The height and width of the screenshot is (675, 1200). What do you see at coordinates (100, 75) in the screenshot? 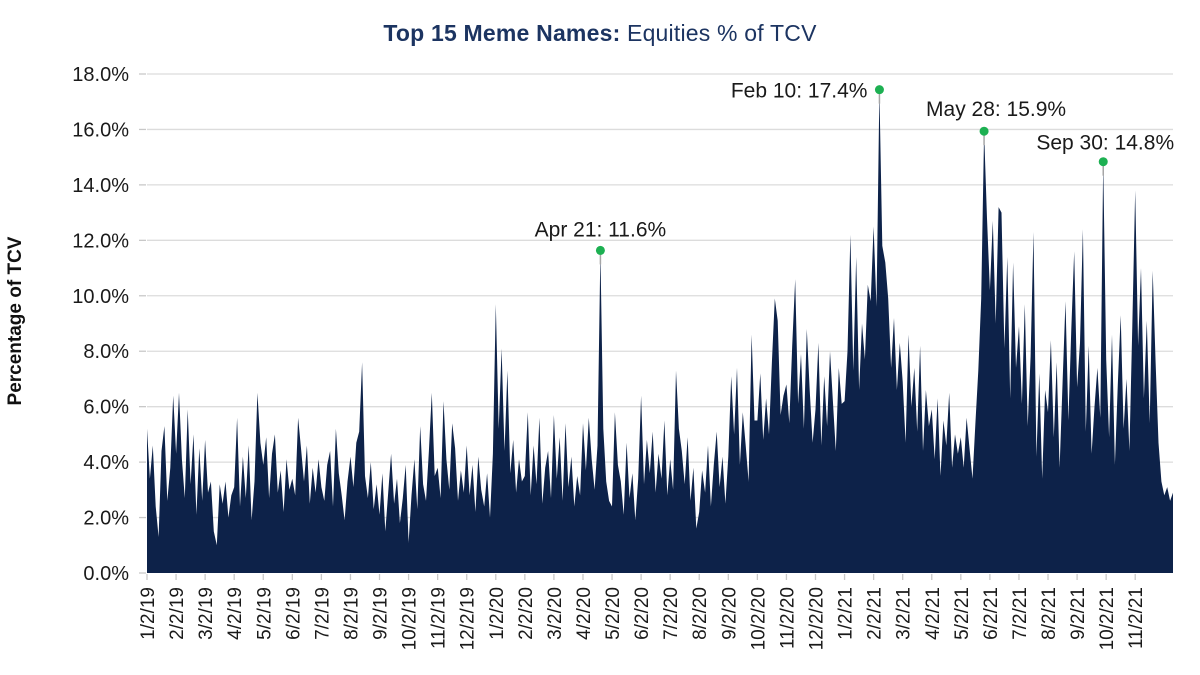
I see `y-tick-label: 18.0%` at bounding box center [100, 75].